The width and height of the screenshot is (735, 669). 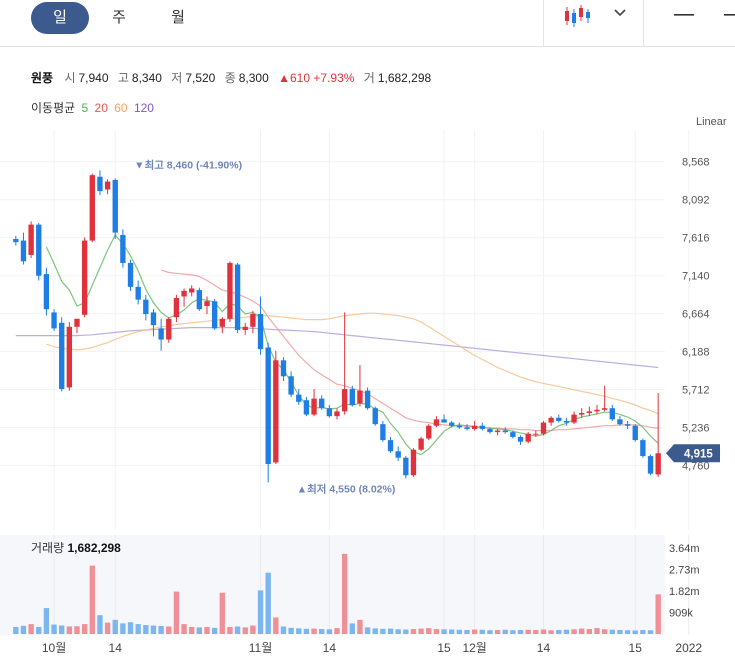 I want to click on candlestick-icon, so click(x=577, y=16).